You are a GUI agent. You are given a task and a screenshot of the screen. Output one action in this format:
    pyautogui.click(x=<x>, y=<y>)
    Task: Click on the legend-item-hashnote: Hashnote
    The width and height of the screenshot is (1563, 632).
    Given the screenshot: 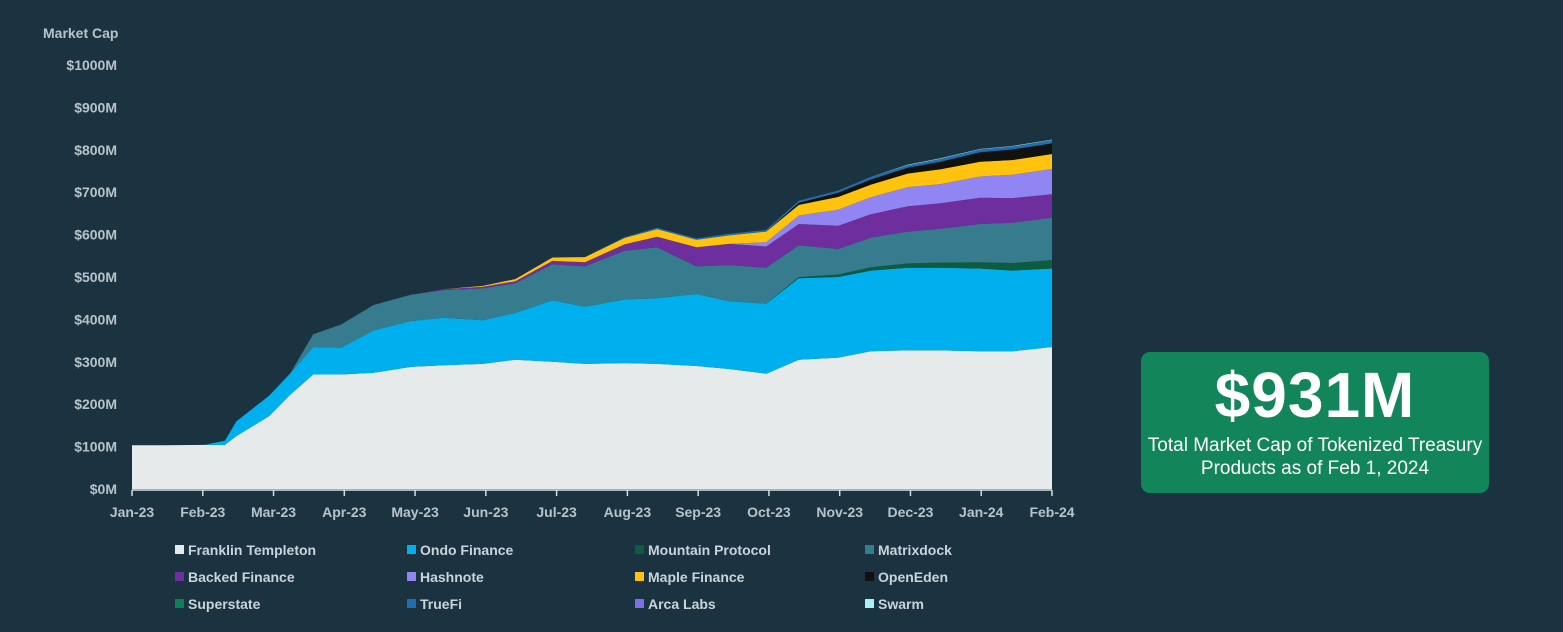 What is the action you would take?
    pyautogui.click(x=521, y=576)
    